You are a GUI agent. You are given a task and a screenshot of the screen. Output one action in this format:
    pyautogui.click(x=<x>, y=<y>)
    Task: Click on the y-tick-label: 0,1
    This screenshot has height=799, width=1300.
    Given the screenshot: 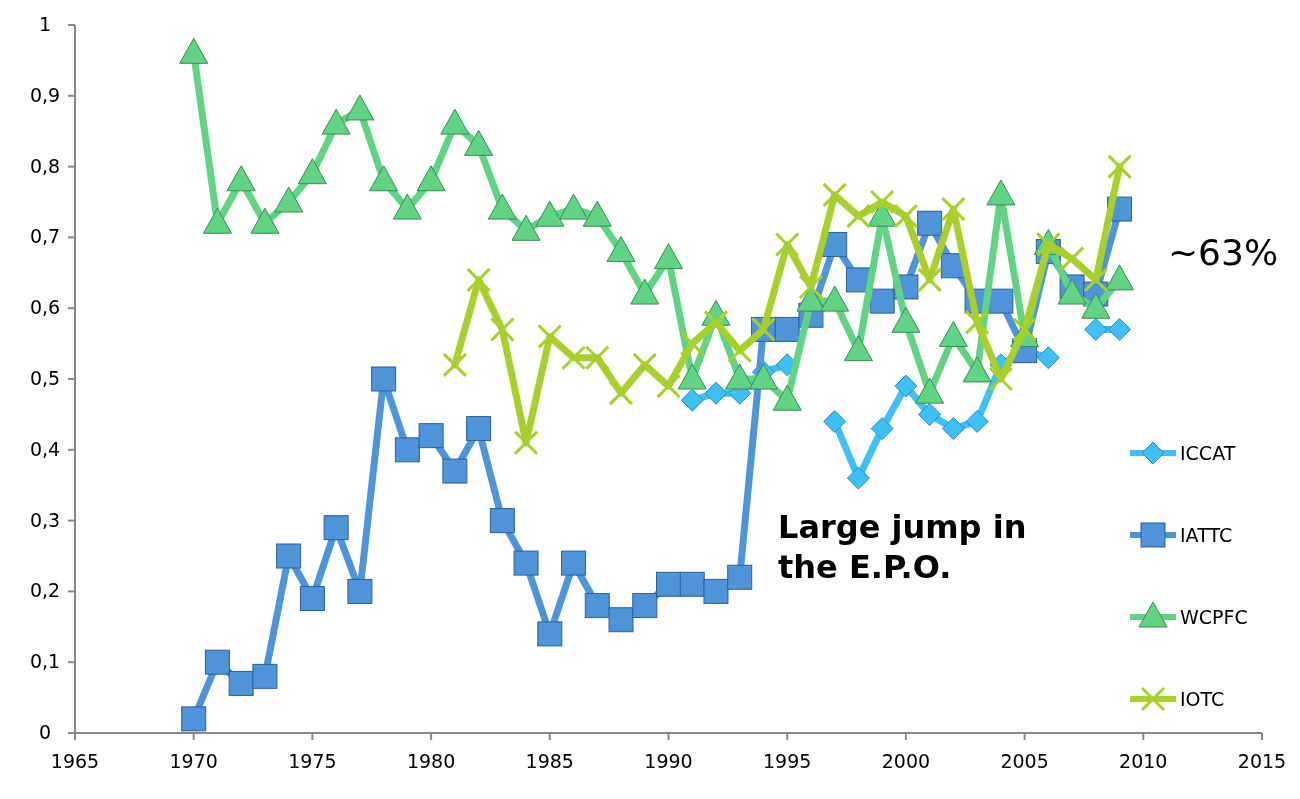 What is the action you would take?
    pyautogui.click(x=45, y=661)
    